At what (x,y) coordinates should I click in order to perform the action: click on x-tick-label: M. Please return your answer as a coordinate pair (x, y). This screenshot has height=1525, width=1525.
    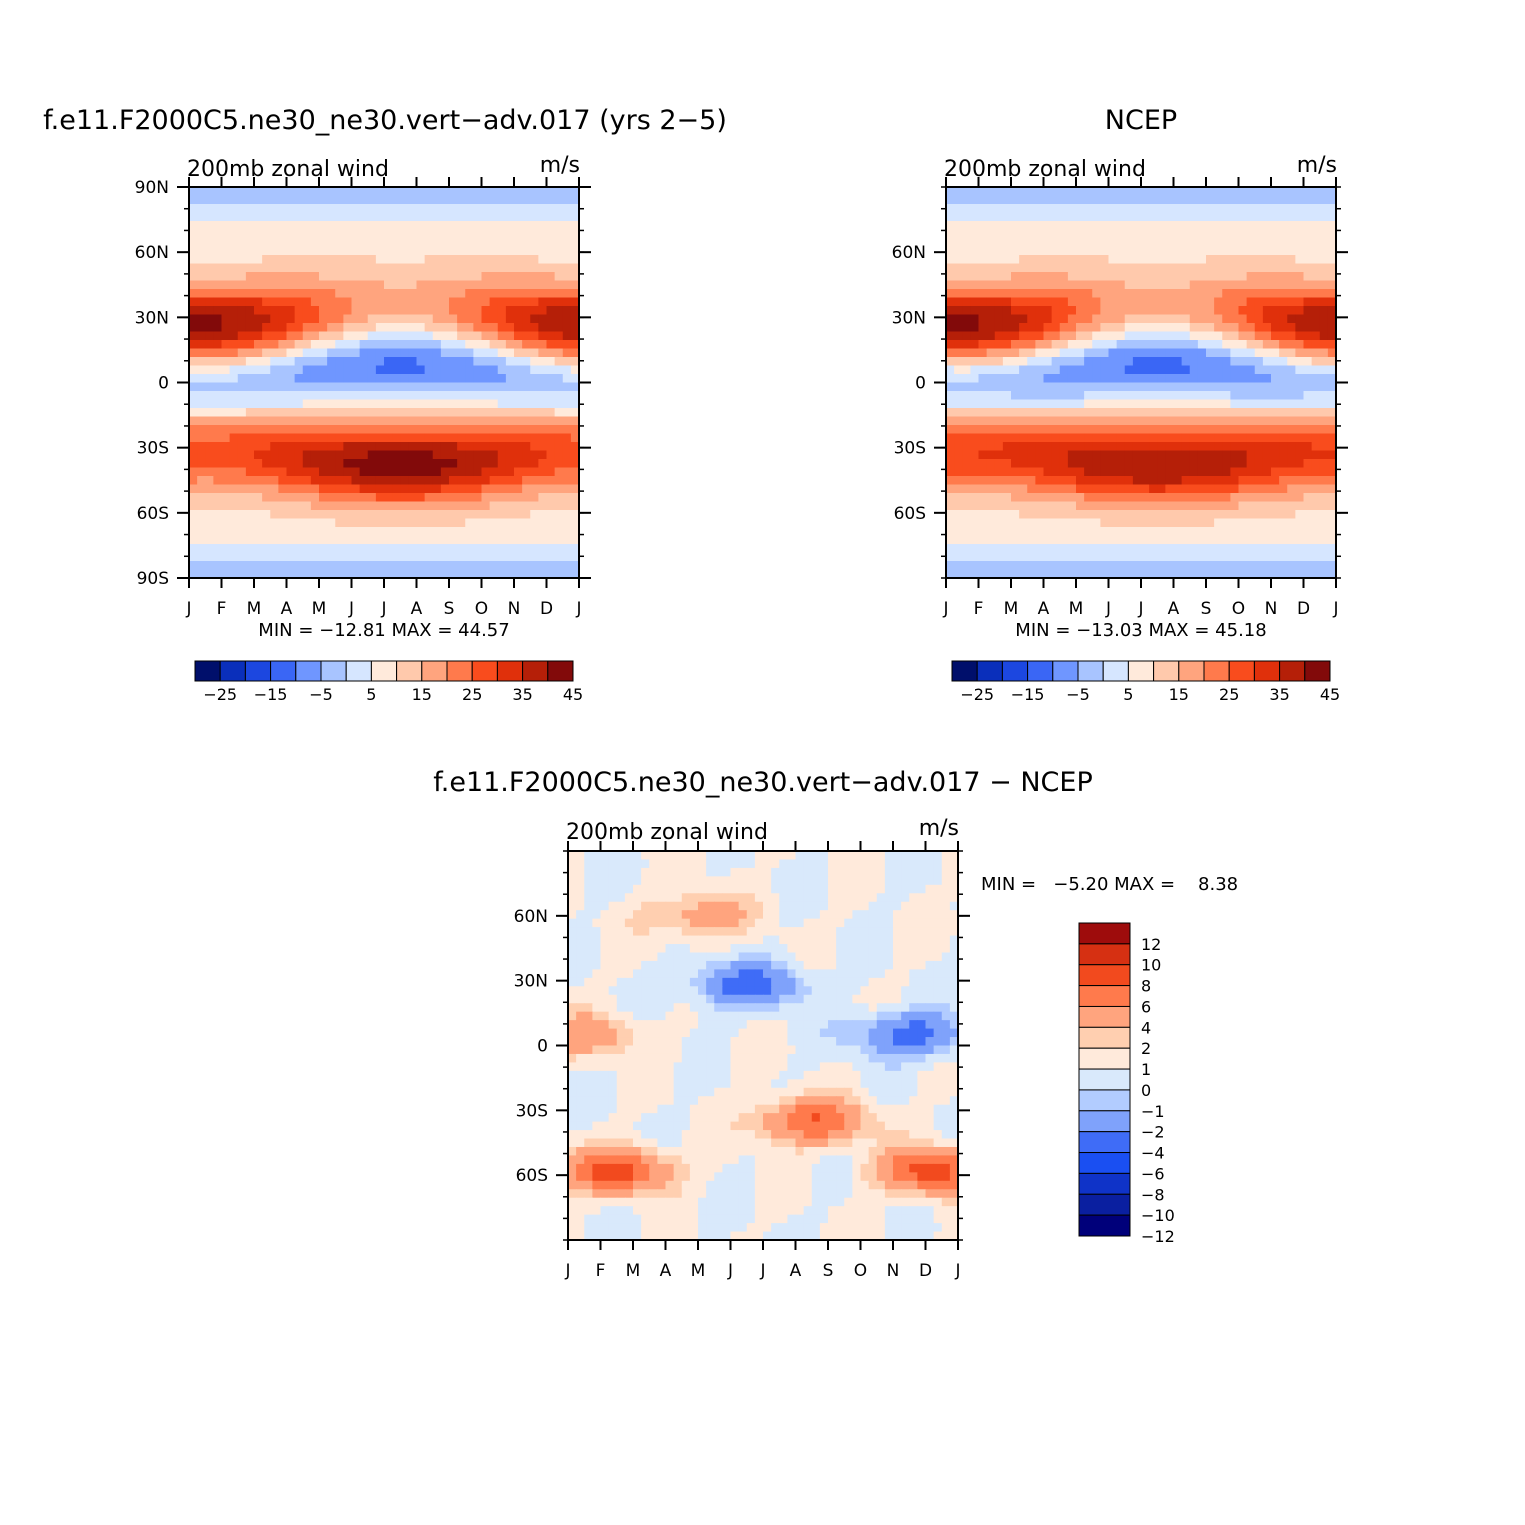
    Looking at the image, I should click on (254, 609).